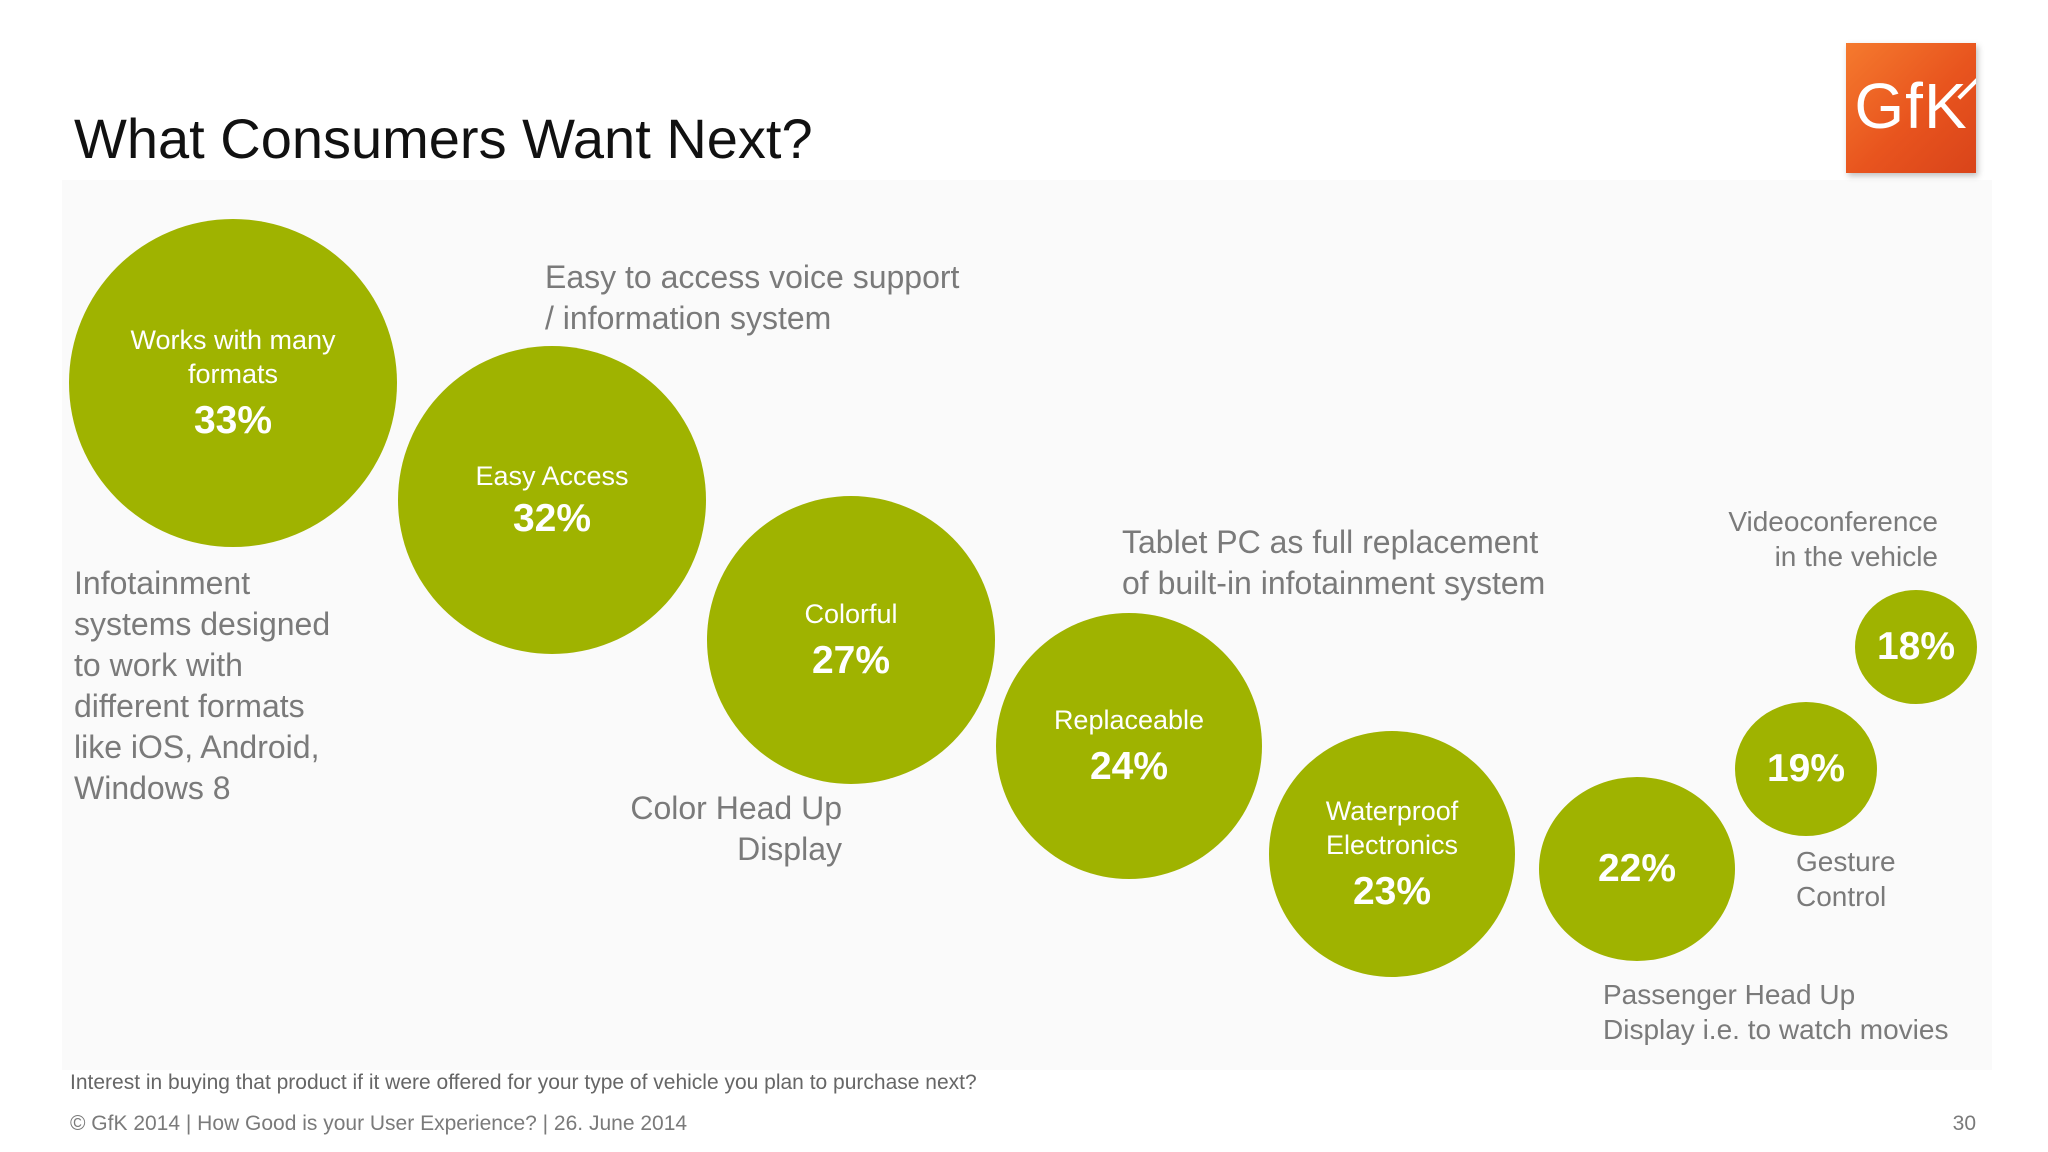 This screenshot has width=2048, height=1152. I want to click on bubble-works-with-many-formats: Works with many formats 33%, so click(233, 383).